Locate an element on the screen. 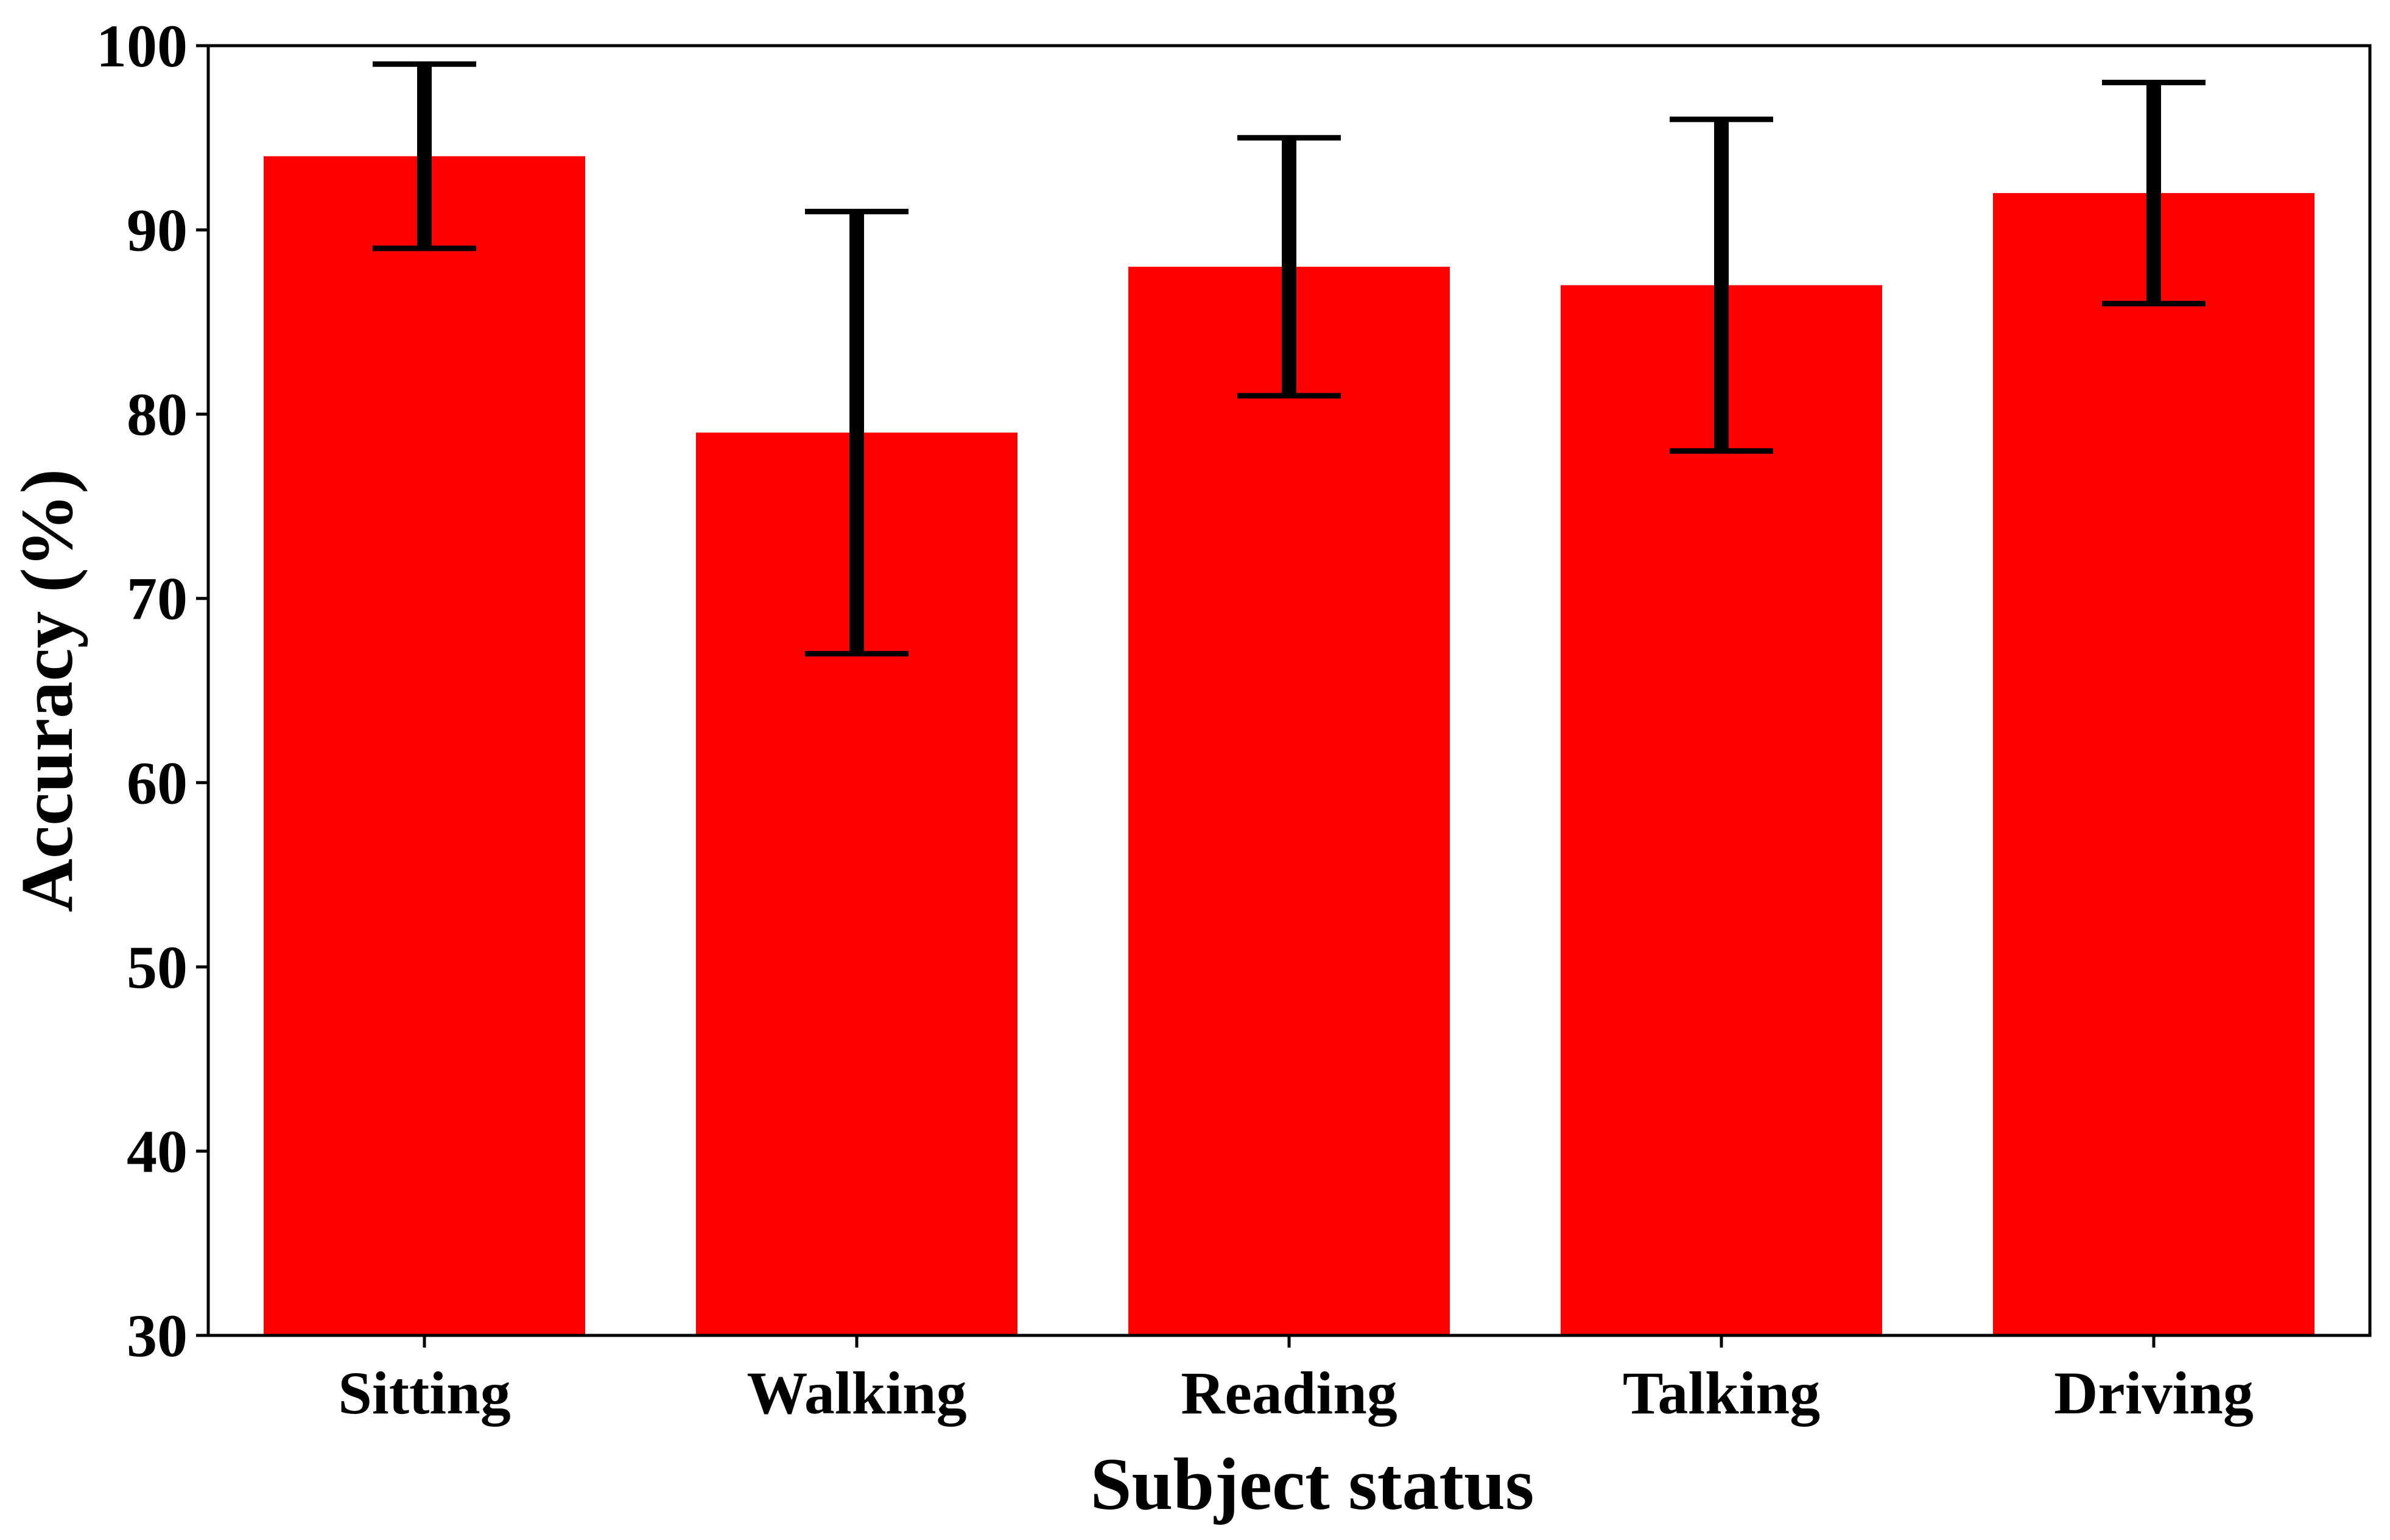 The image size is (2390, 1540). y-tick-label: 30 is located at coordinates (157, 1335).